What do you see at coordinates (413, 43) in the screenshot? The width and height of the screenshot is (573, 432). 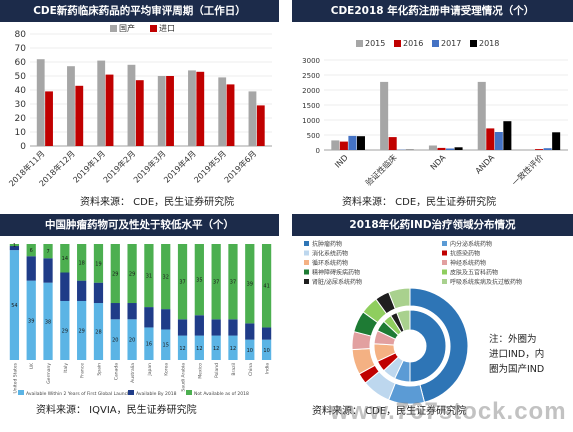 I see `legend-label: 2016` at bounding box center [413, 43].